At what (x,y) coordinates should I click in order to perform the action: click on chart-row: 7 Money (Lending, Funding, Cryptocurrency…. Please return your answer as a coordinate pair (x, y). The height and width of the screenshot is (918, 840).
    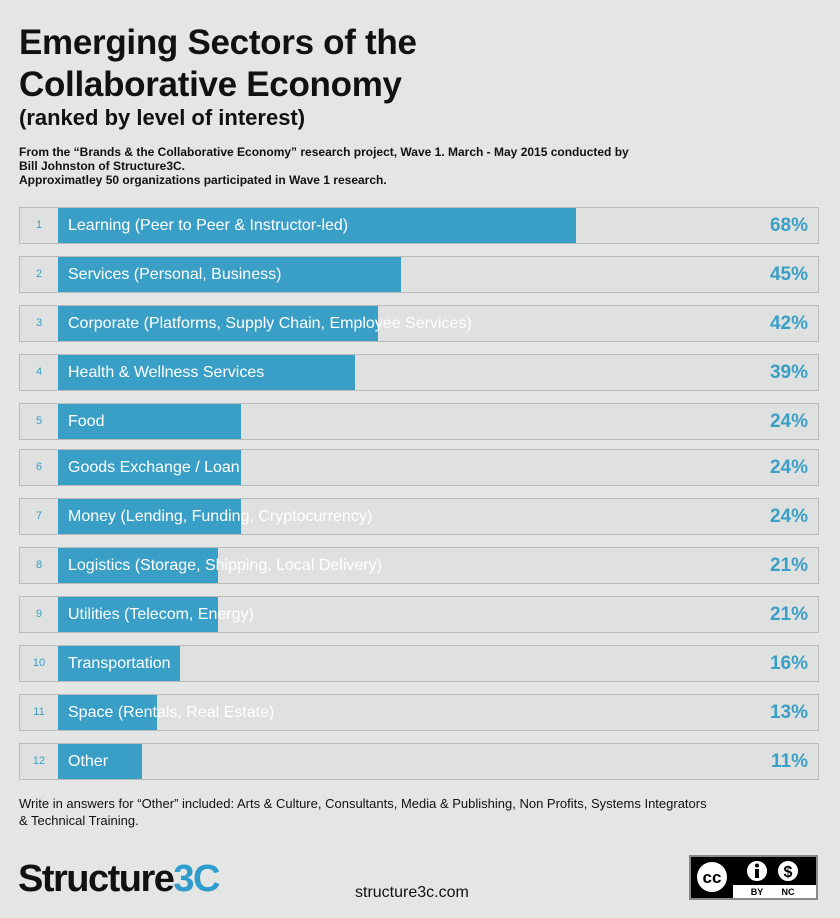
    Looking at the image, I should click on (419, 516).